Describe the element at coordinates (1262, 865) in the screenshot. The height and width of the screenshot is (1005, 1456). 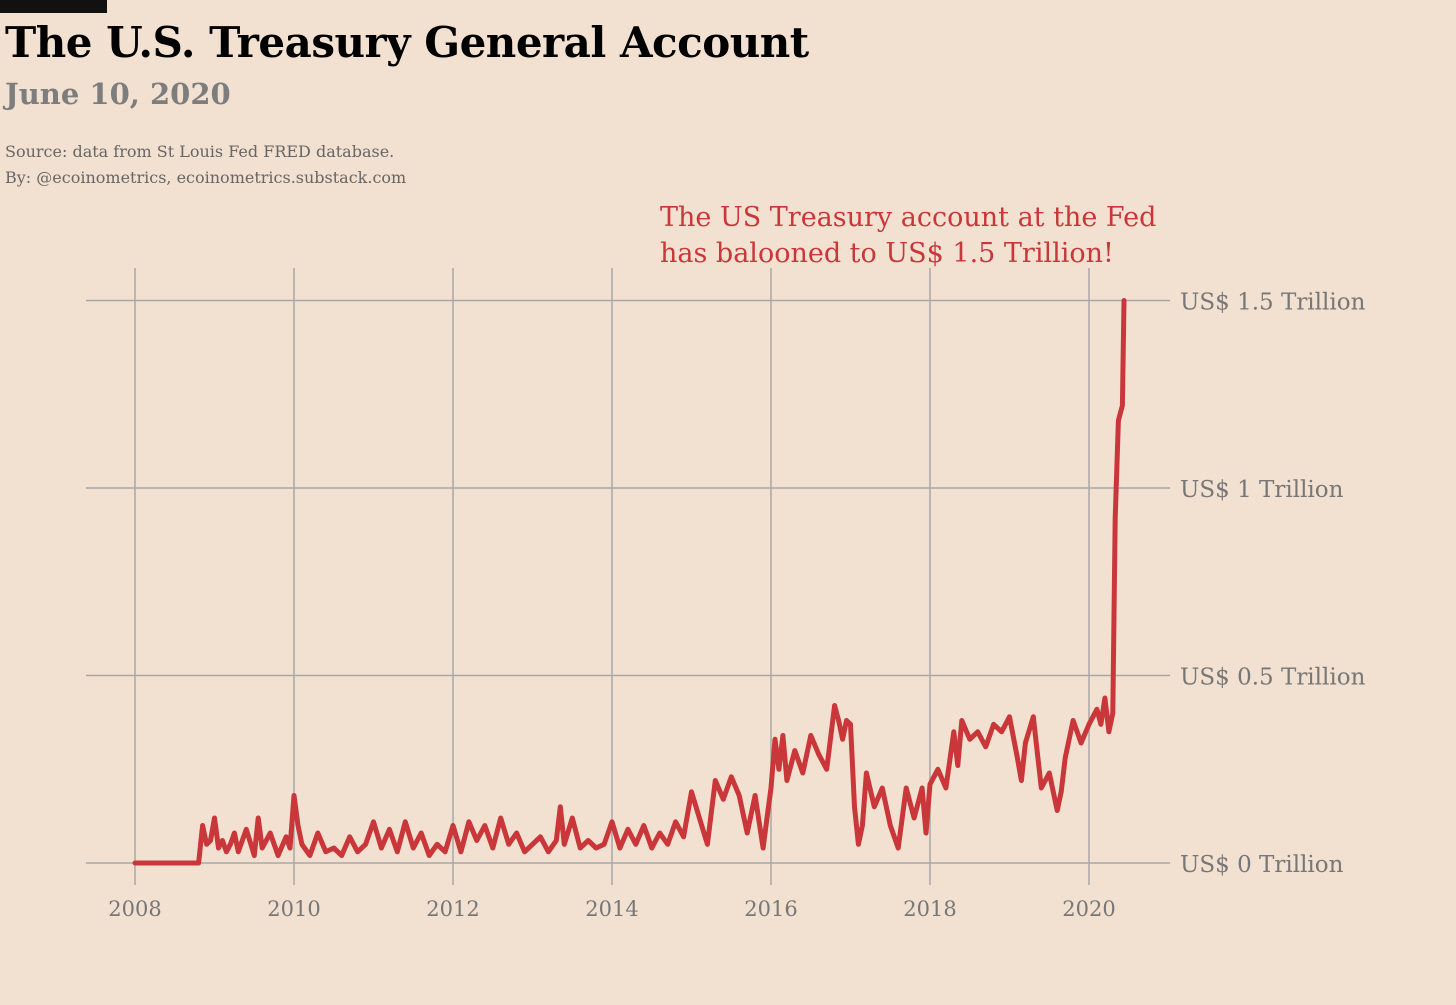
I see `y-tick-label-0: US$ 0 Trillion` at that location.